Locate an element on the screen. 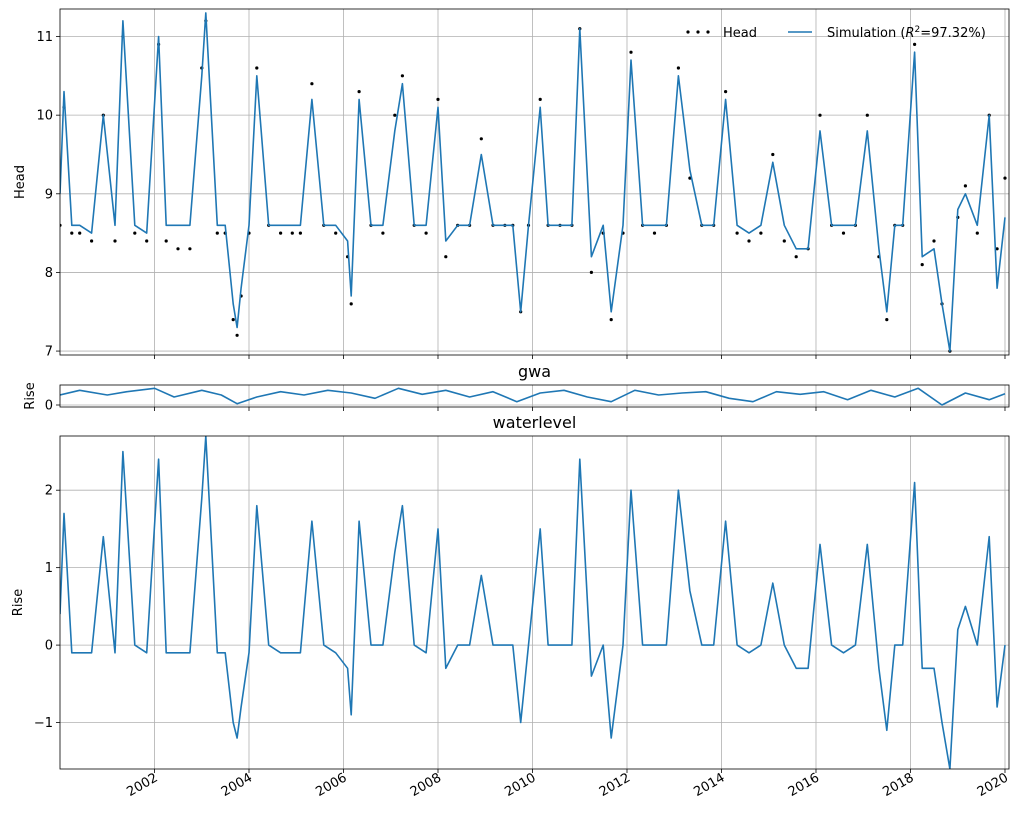 This screenshot has height=819, width=1019. waterlevel-ytick-label: 0 is located at coordinates (49, 646).